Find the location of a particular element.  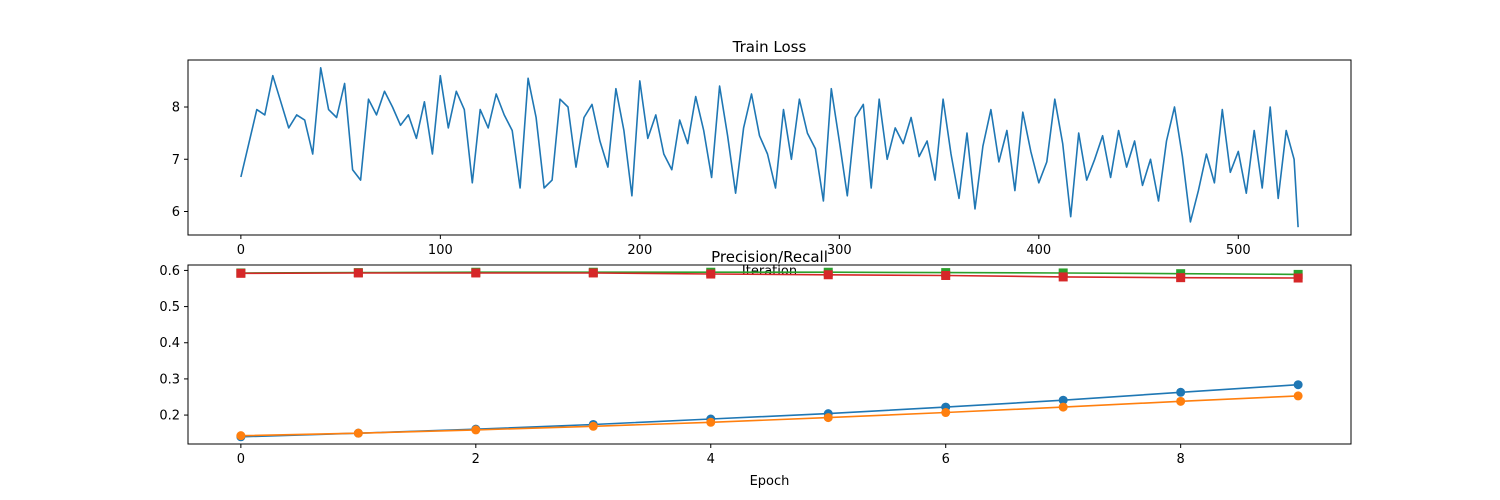

precision-recall-y-tick-label: 0.2 is located at coordinates (169, 416).